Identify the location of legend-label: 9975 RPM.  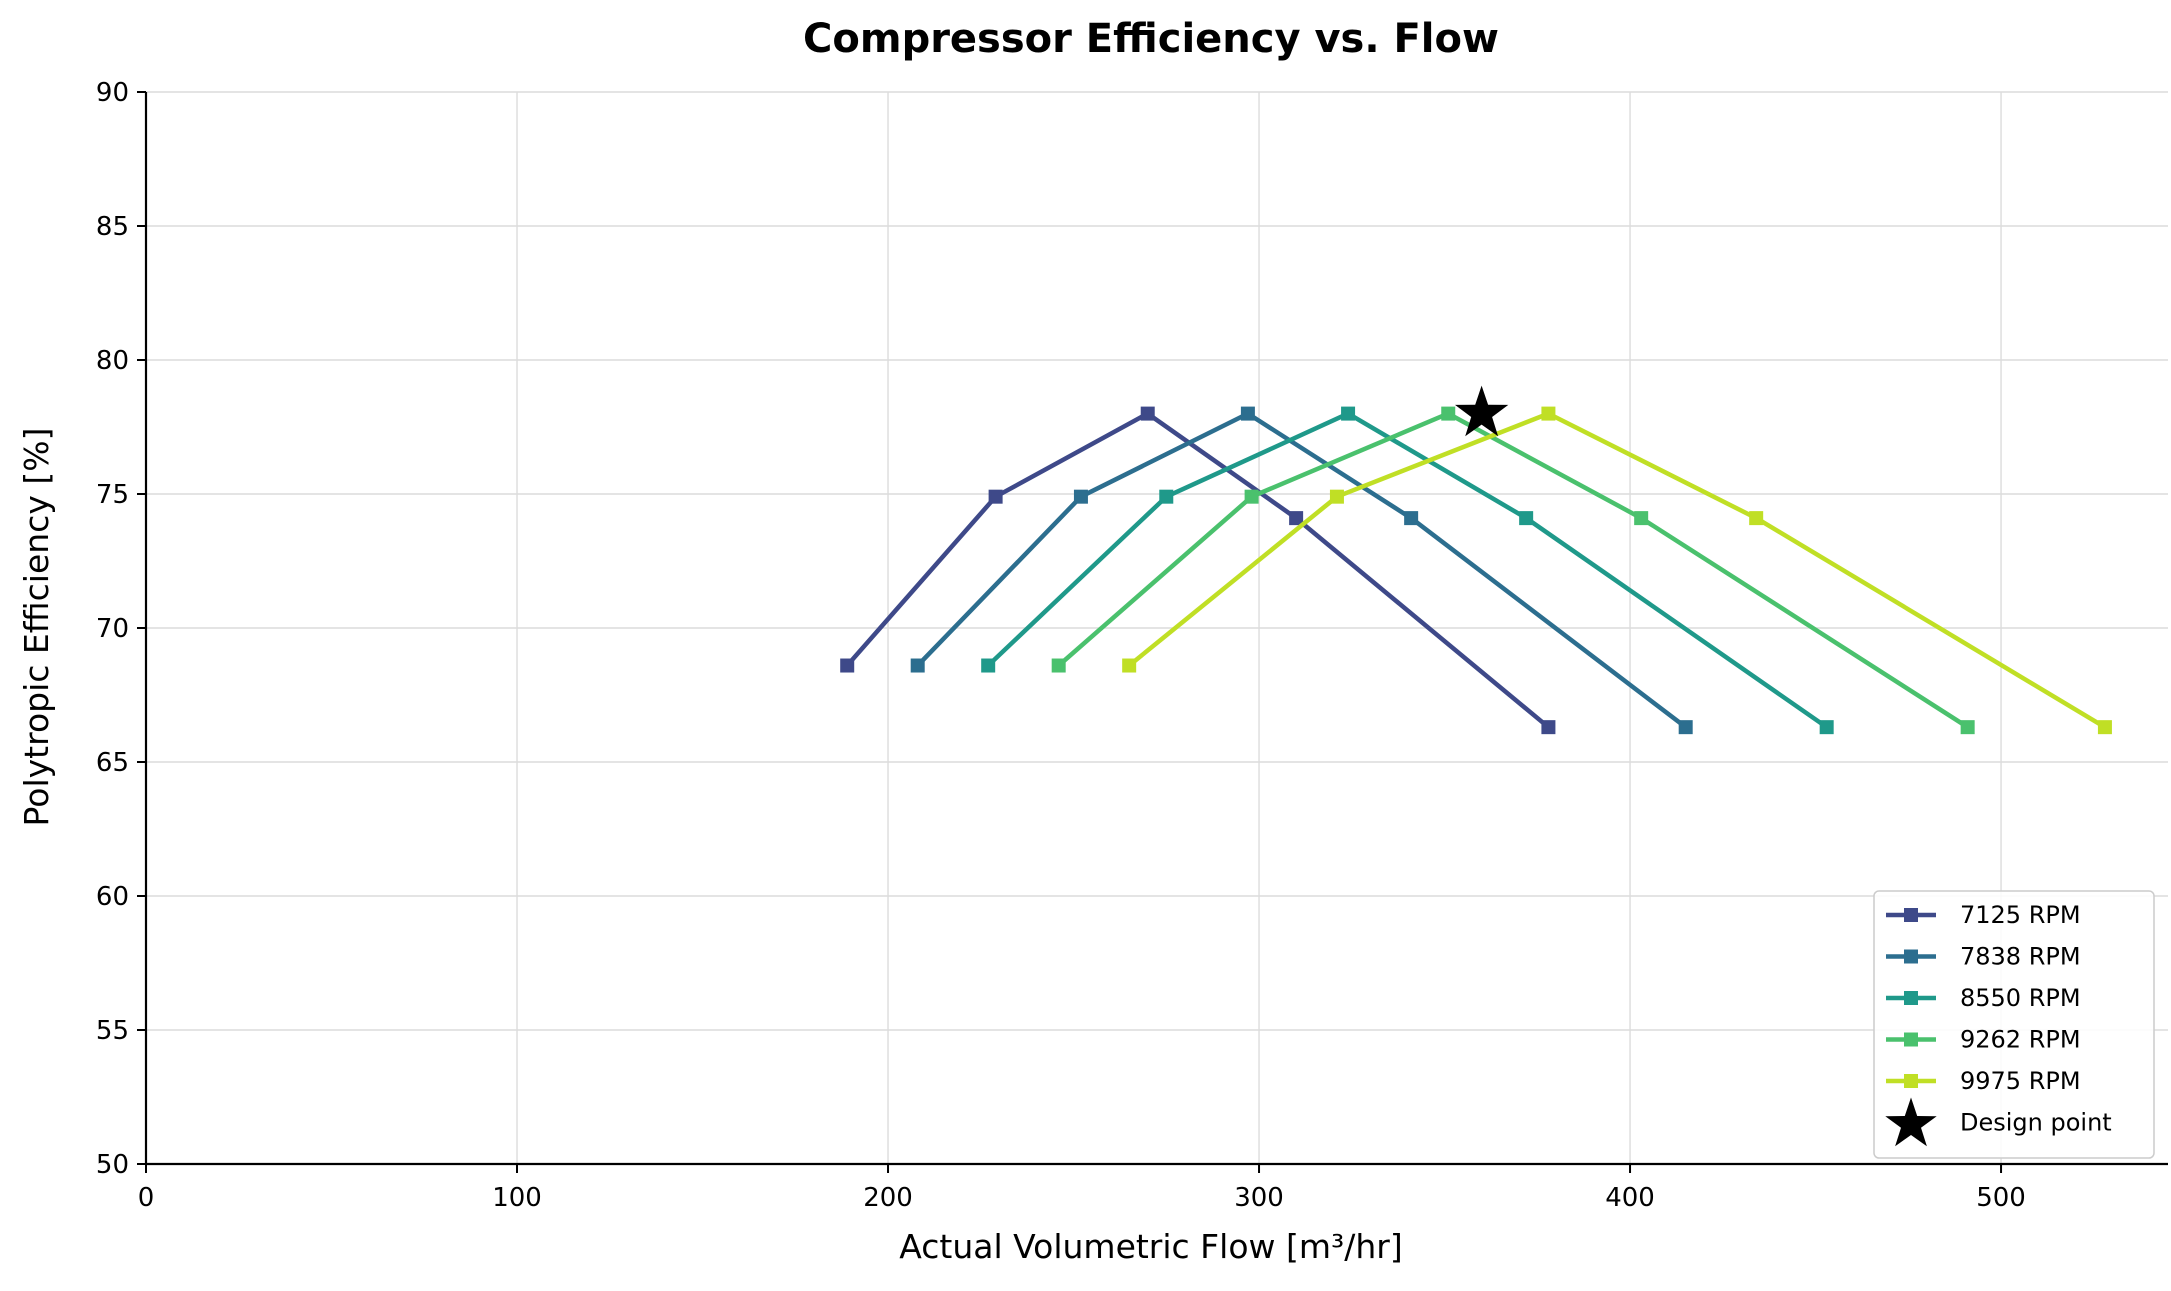
(2020, 1081).